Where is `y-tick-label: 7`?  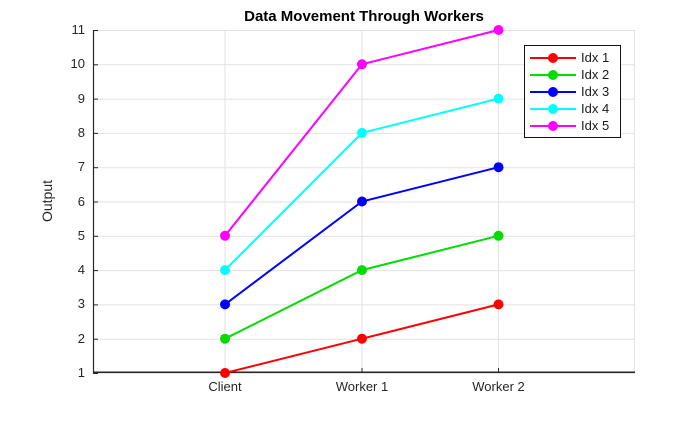
y-tick-label: 7 is located at coordinates (81, 167).